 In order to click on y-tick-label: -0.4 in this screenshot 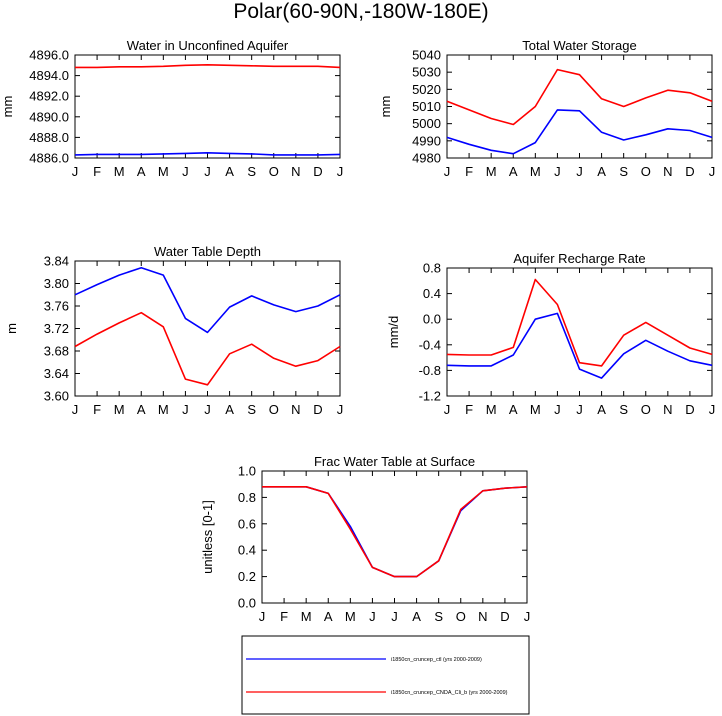, I will do `click(430, 344)`.